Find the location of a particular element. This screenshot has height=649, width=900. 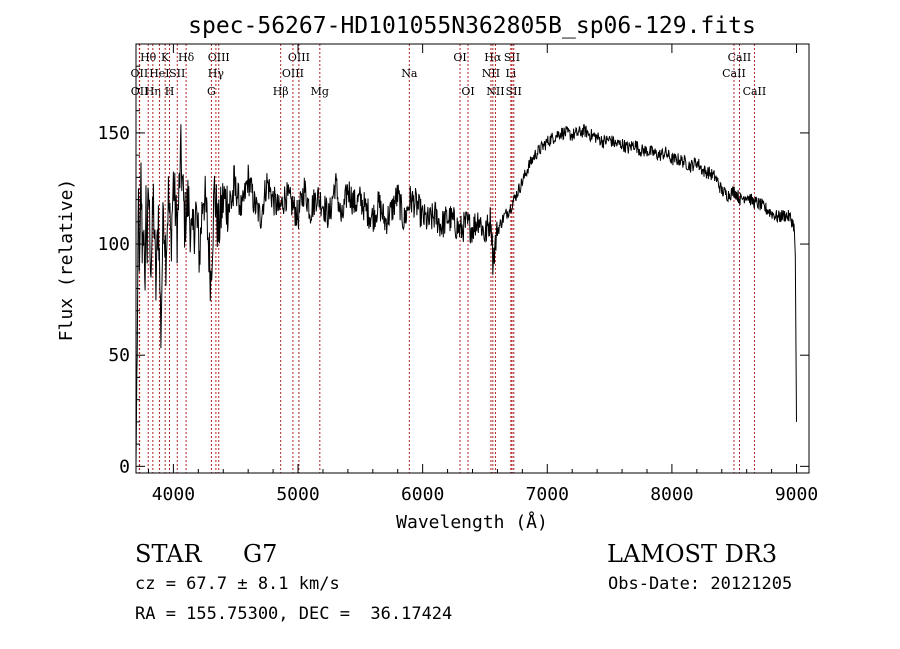

observation-date: Obs-Date: 20121205 is located at coordinates (700, 584).